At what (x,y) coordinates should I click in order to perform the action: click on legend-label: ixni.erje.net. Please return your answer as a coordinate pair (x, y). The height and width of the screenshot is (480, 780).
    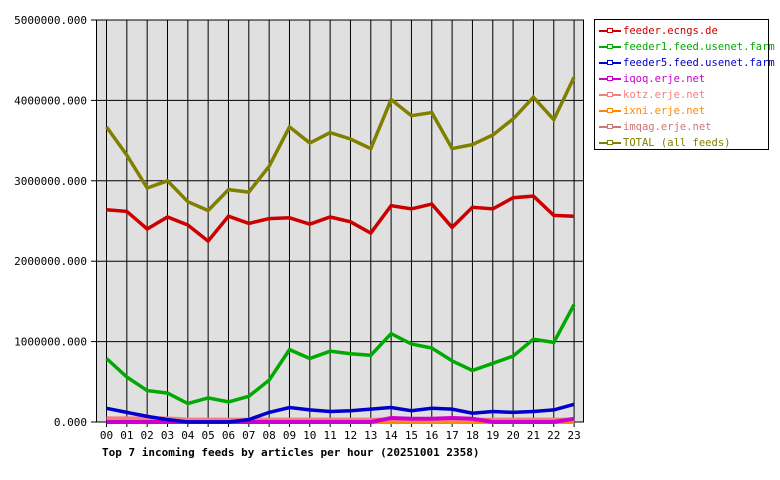
    Looking at the image, I should click on (664, 110).